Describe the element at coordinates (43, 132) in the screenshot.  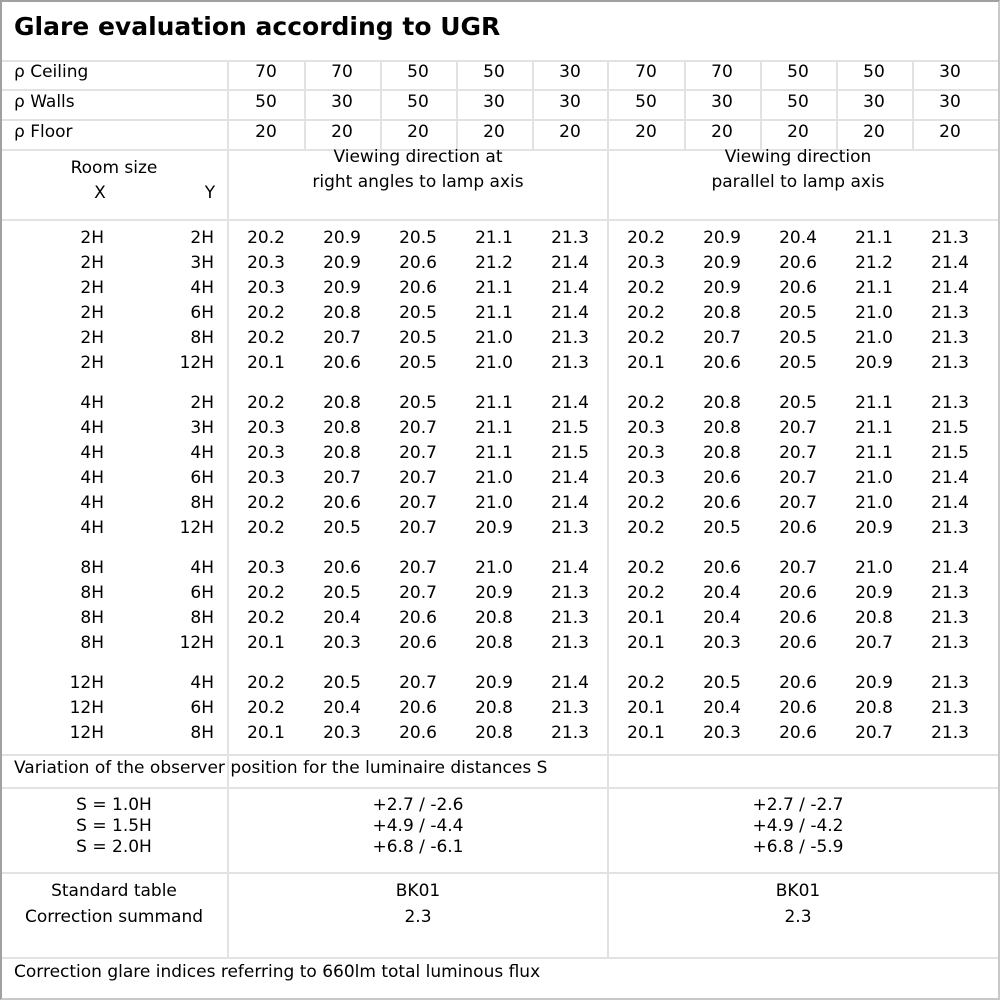
I see `reflectance-label: ρ Floor` at that location.